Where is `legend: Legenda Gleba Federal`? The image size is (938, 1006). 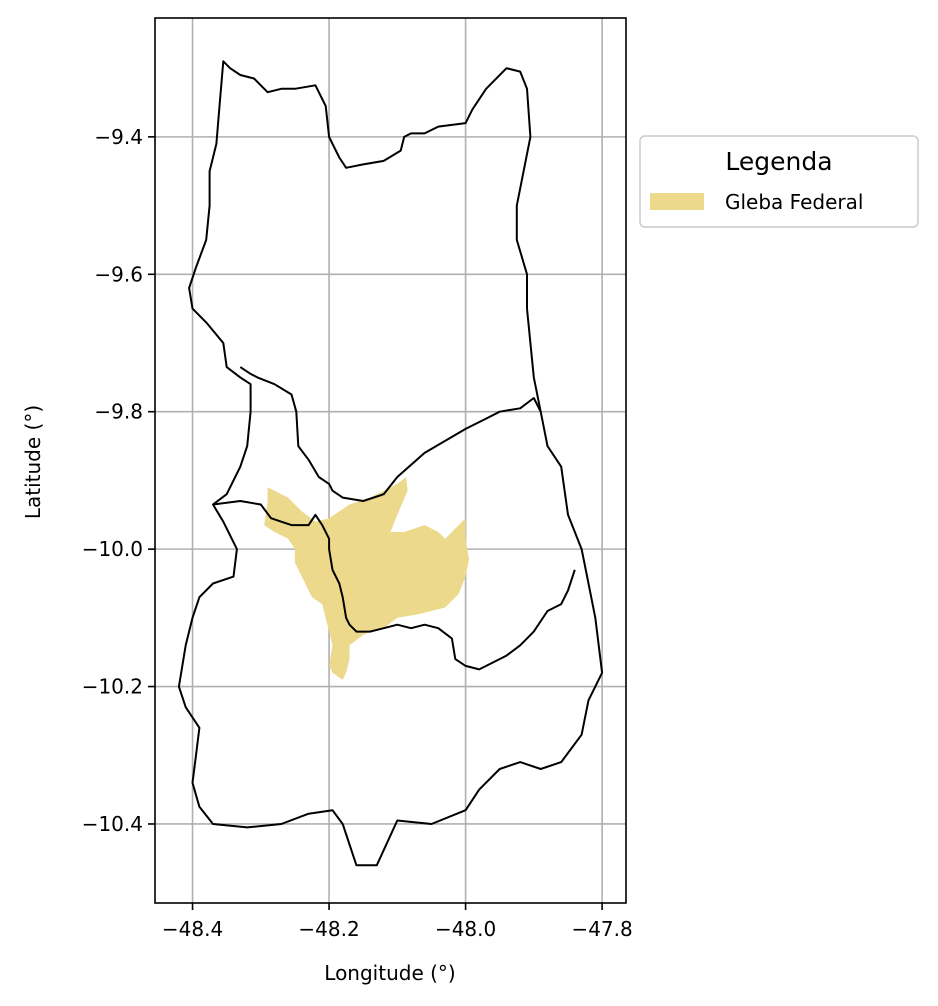 legend: Legenda Gleba Federal is located at coordinates (779, 181).